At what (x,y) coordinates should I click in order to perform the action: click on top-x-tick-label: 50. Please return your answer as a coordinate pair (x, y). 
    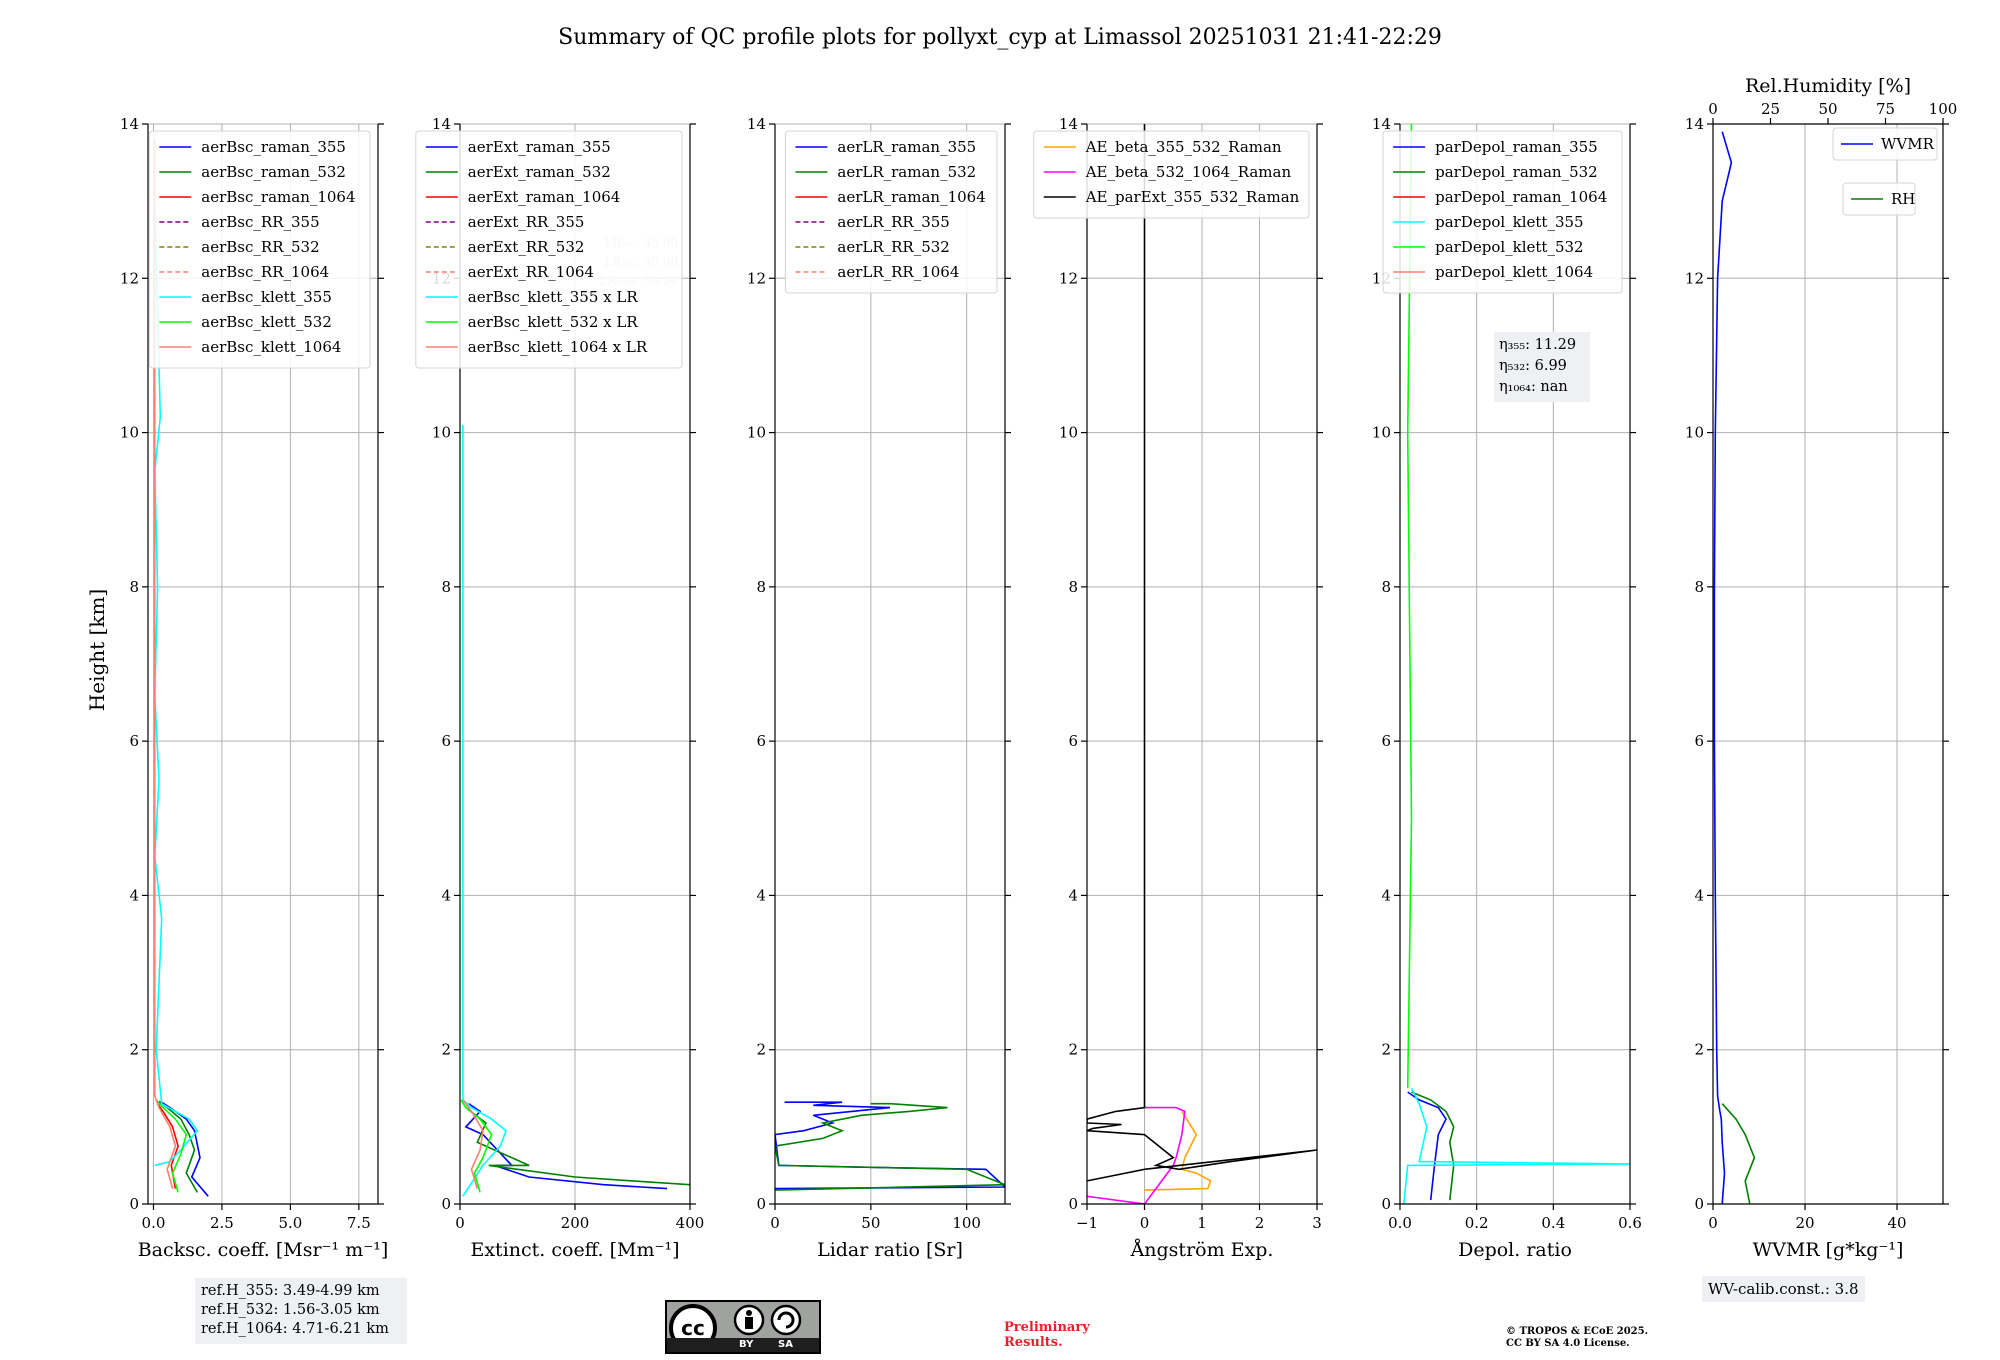
    Looking at the image, I should click on (1827, 109).